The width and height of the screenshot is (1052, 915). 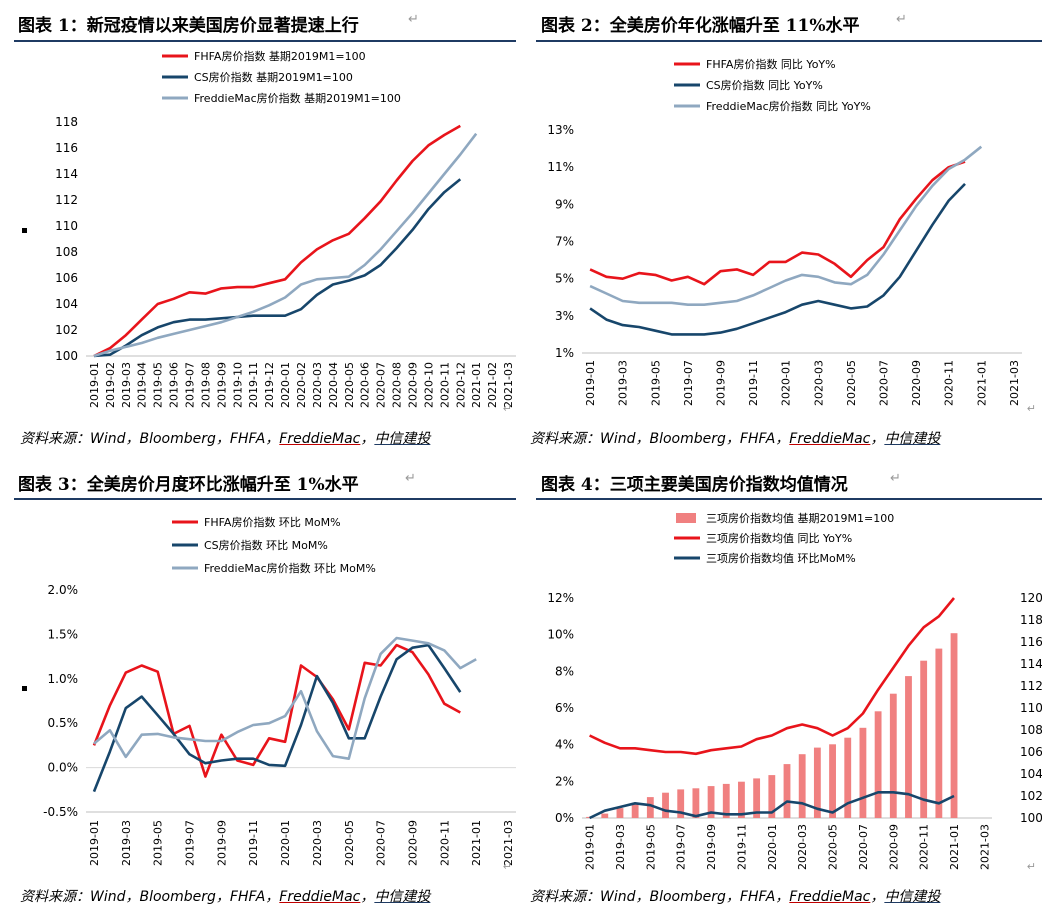 What do you see at coordinates (63, 723) in the screenshot?
I see `y-tick-label: 0.5%` at bounding box center [63, 723].